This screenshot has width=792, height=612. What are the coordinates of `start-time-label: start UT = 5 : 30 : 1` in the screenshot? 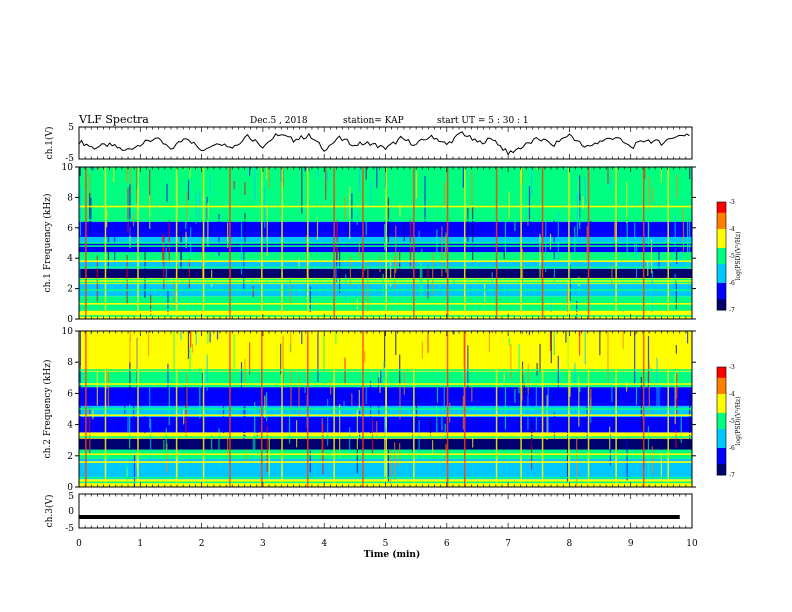 It's located at (483, 121).